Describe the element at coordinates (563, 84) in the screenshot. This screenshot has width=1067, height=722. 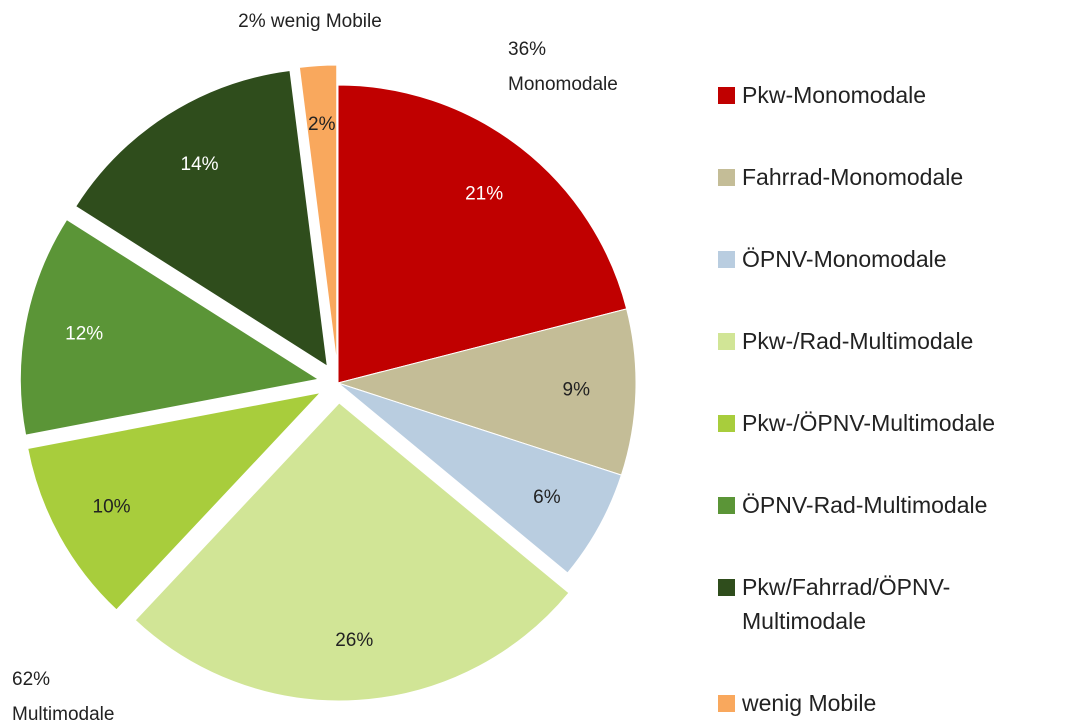
I see `annotation: Monomodale` at that location.